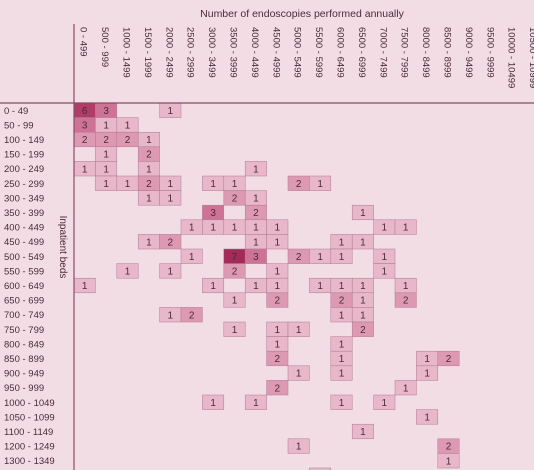 This screenshot has height=470, width=534. Describe the element at coordinates (489, 52) in the screenshot. I see `column-tick-label: 9500 - 9999` at that location.